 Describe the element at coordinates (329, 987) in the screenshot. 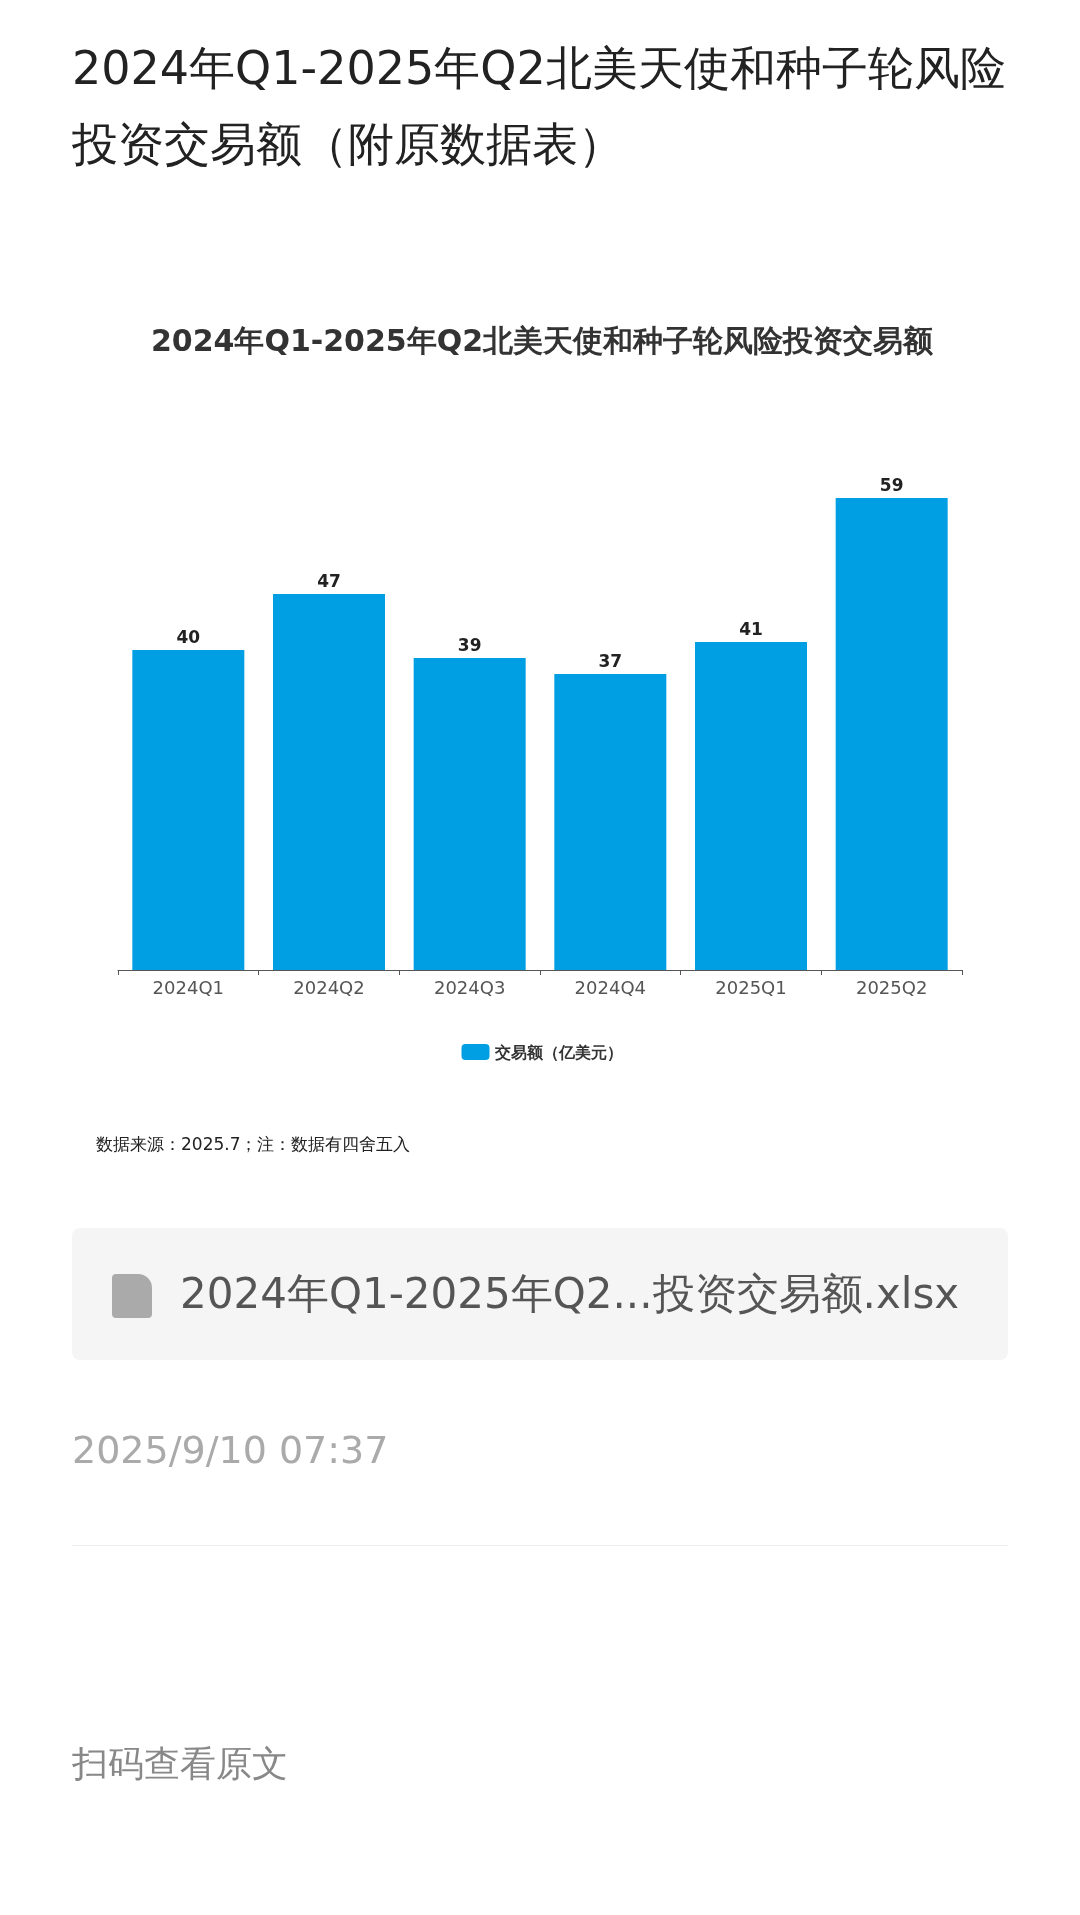

I see `x-tick-label: 2024Q2` at that location.